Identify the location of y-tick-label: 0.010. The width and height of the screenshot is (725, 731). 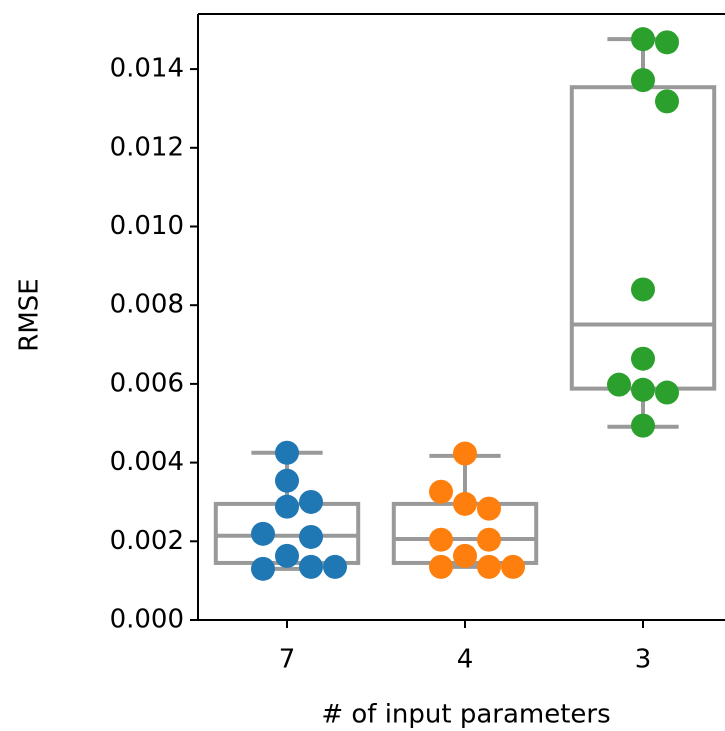
(147, 226).